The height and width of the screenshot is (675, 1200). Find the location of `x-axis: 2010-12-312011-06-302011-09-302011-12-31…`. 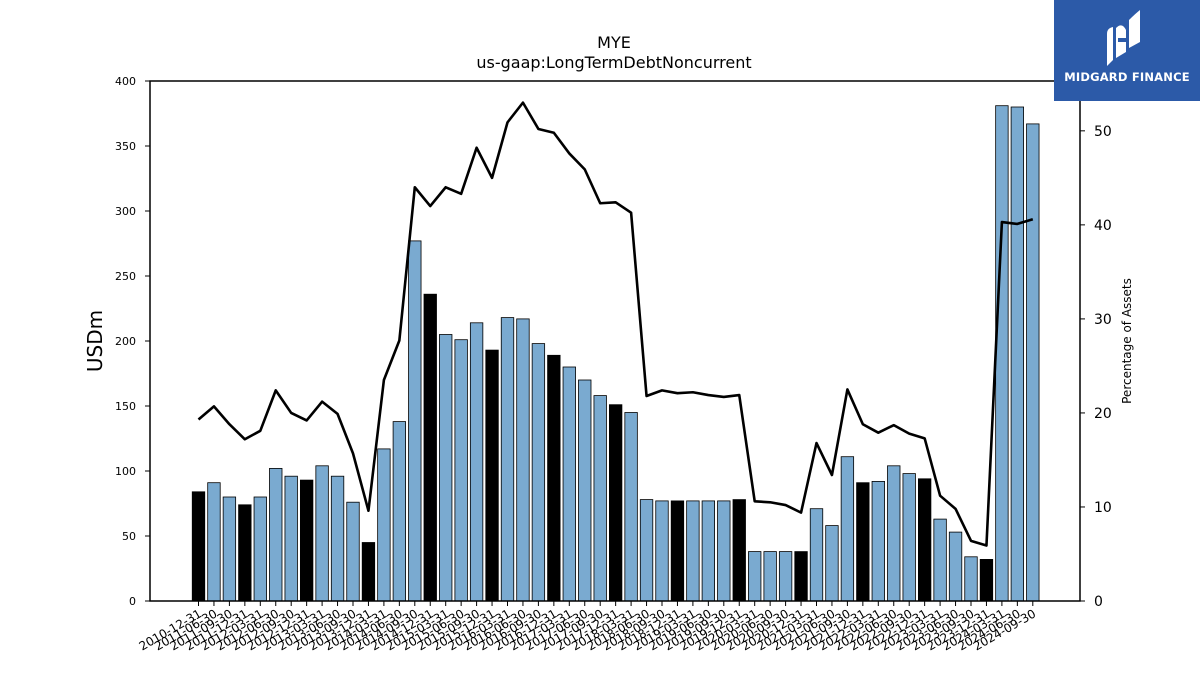

x-axis: 2010-12-312011-06-302011-09-302011-12-31… is located at coordinates (587, 627).